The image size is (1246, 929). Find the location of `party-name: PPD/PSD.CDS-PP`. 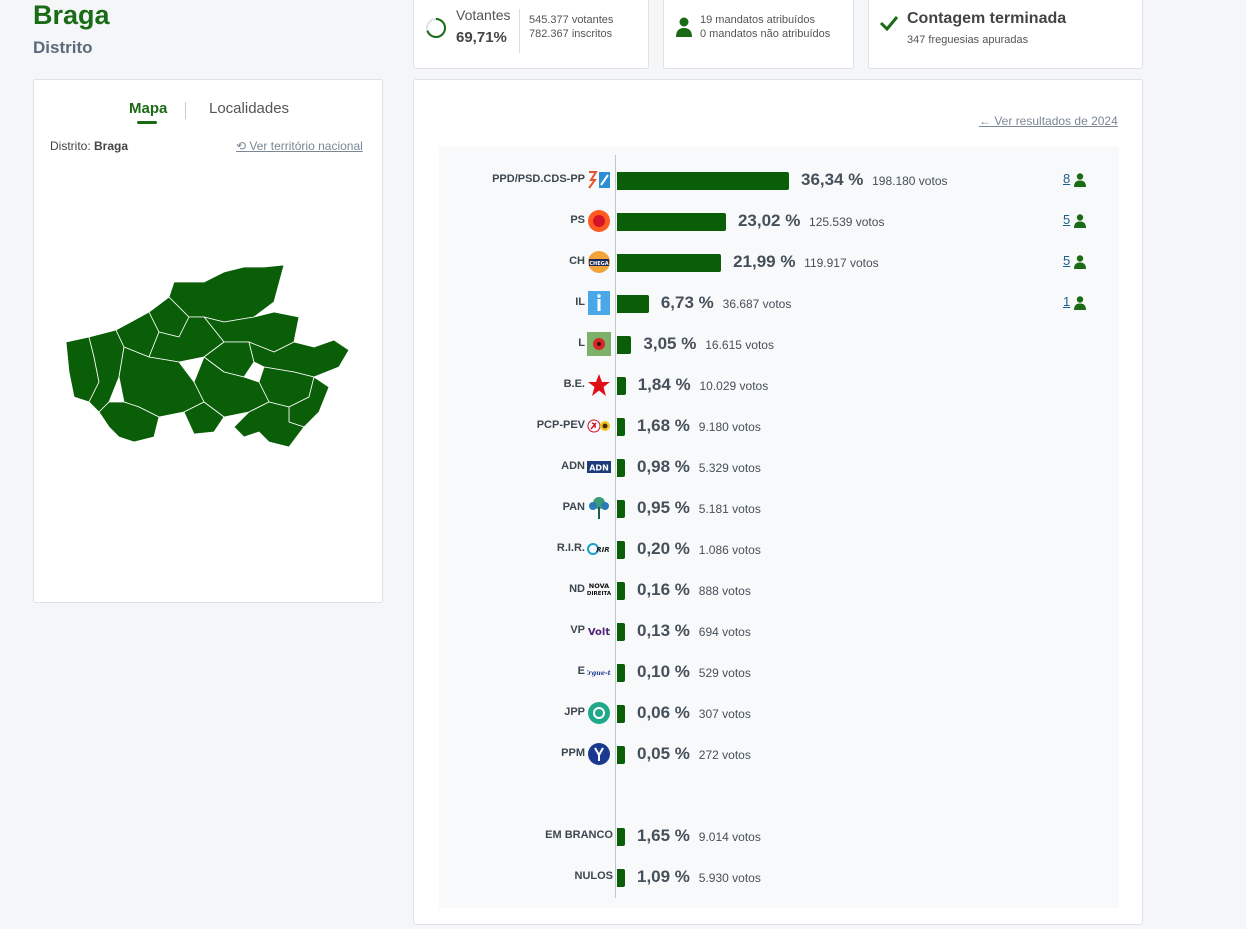

party-name: PPD/PSD.CDS-PP is located at coordinates (538, 179).